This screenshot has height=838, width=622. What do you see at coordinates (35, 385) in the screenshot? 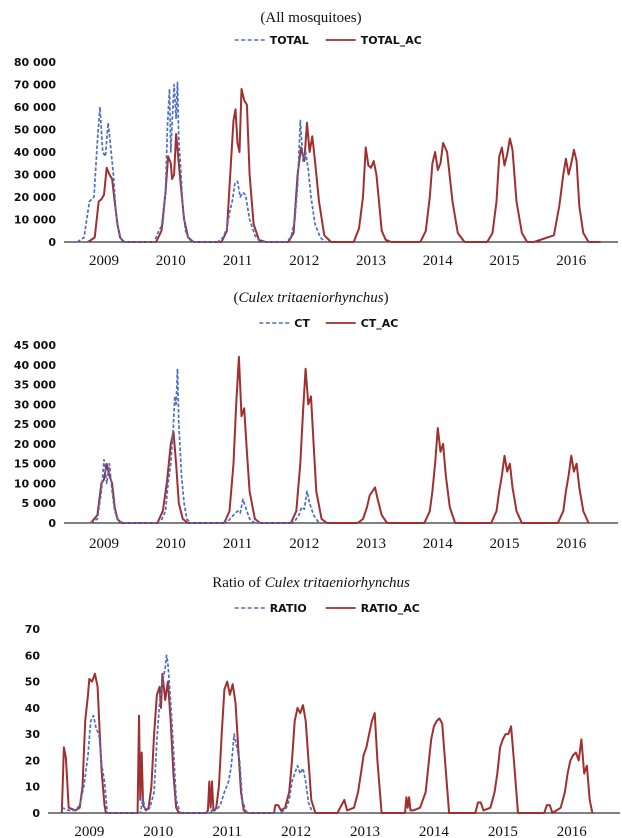
I see `y-tick-label: 35 000` at bounding box center [35, 385].